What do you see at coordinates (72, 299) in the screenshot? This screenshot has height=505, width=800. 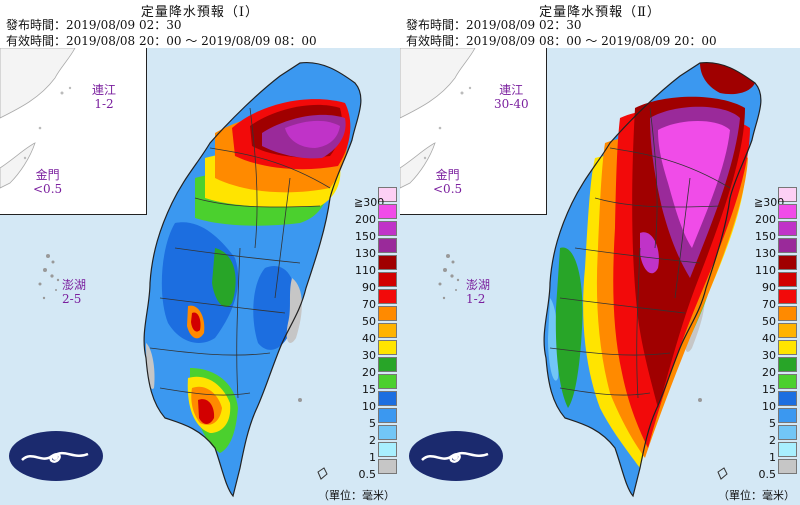 I see `penghu-value: 2-5` at bounding box center [72, 299].